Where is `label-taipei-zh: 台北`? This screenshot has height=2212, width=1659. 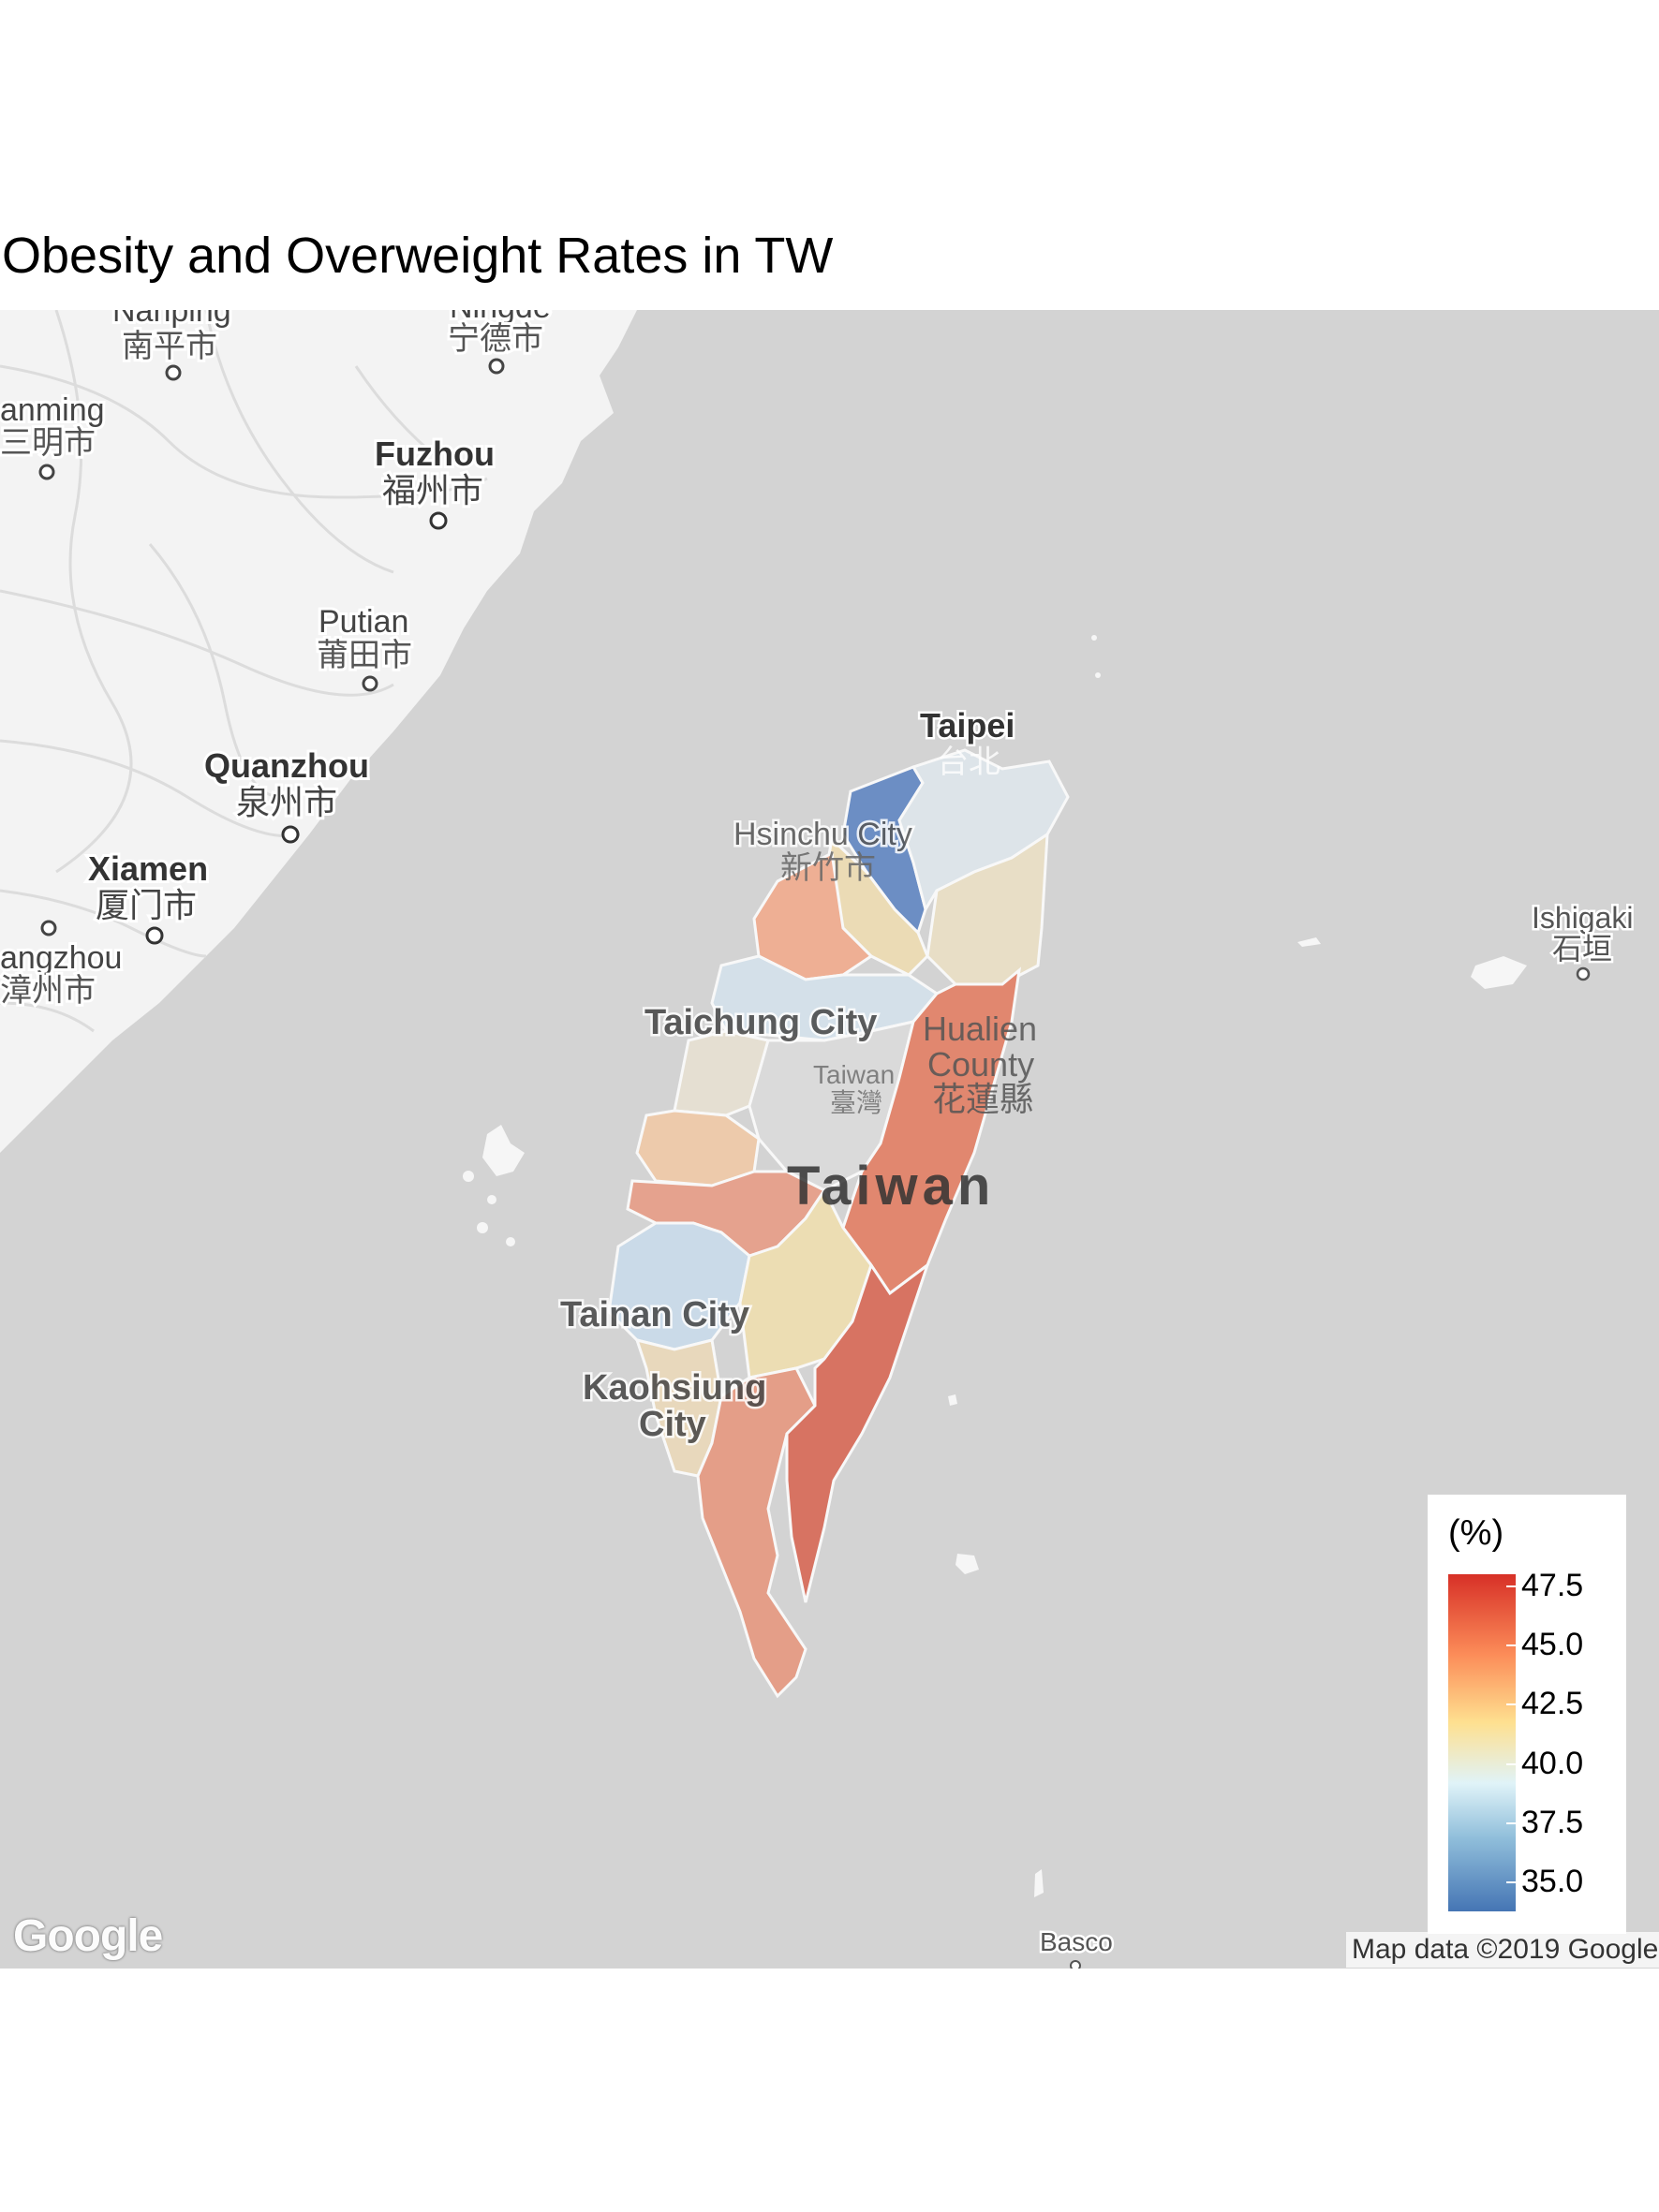 label-taipei-zh: 台北 is located at coordinates (969, 762).